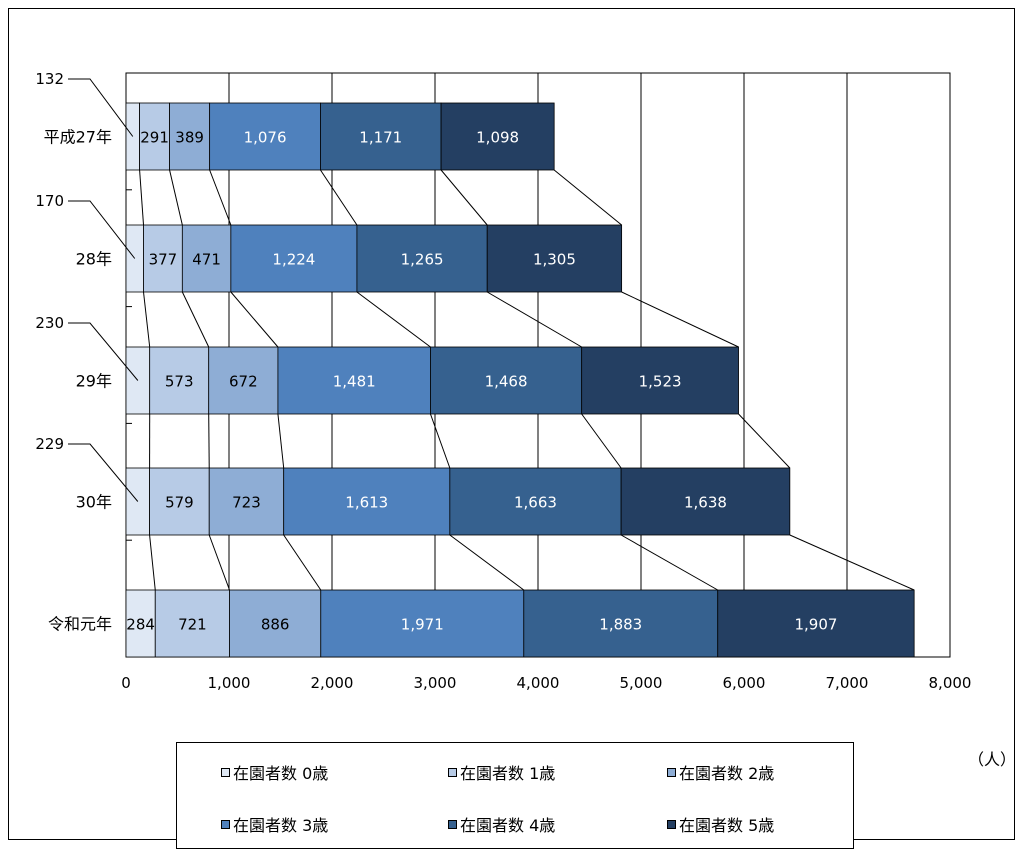  What do you see at coordinates (538, 683) in the screenshot?
I see `x-tick-label: 4,000` at bounding box center [538, 683].